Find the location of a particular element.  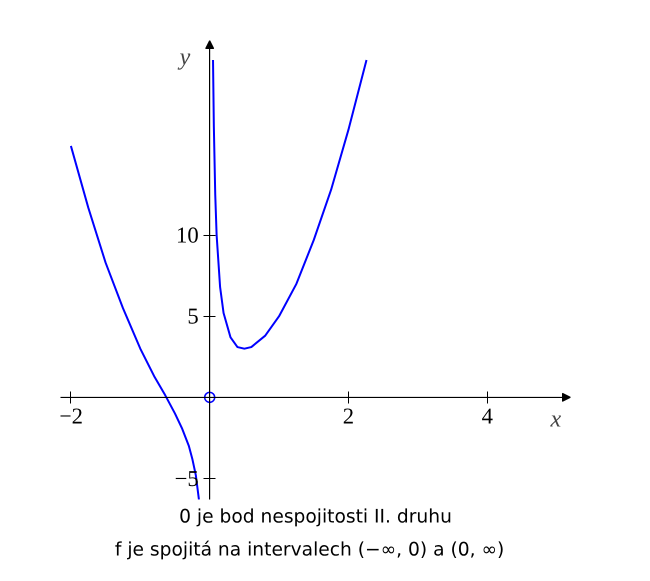

x-tick-label: 2 is located at coordinates (348, 415).